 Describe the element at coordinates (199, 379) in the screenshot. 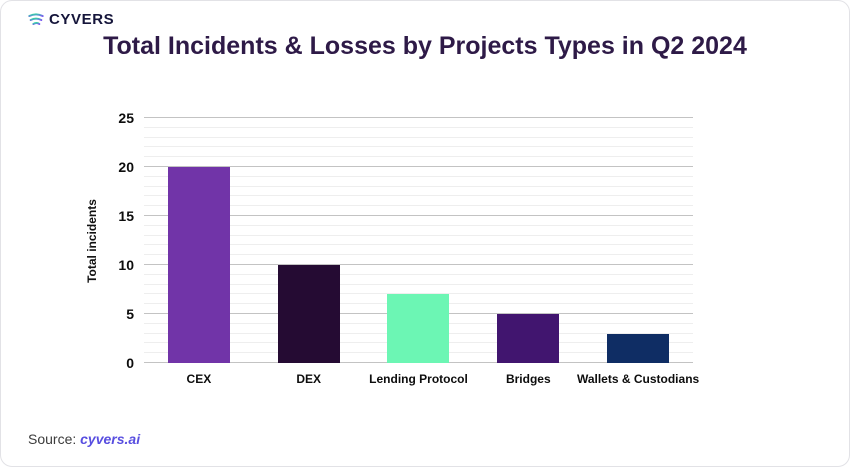

I see `x-tick-label-cex: CEX` at that location.